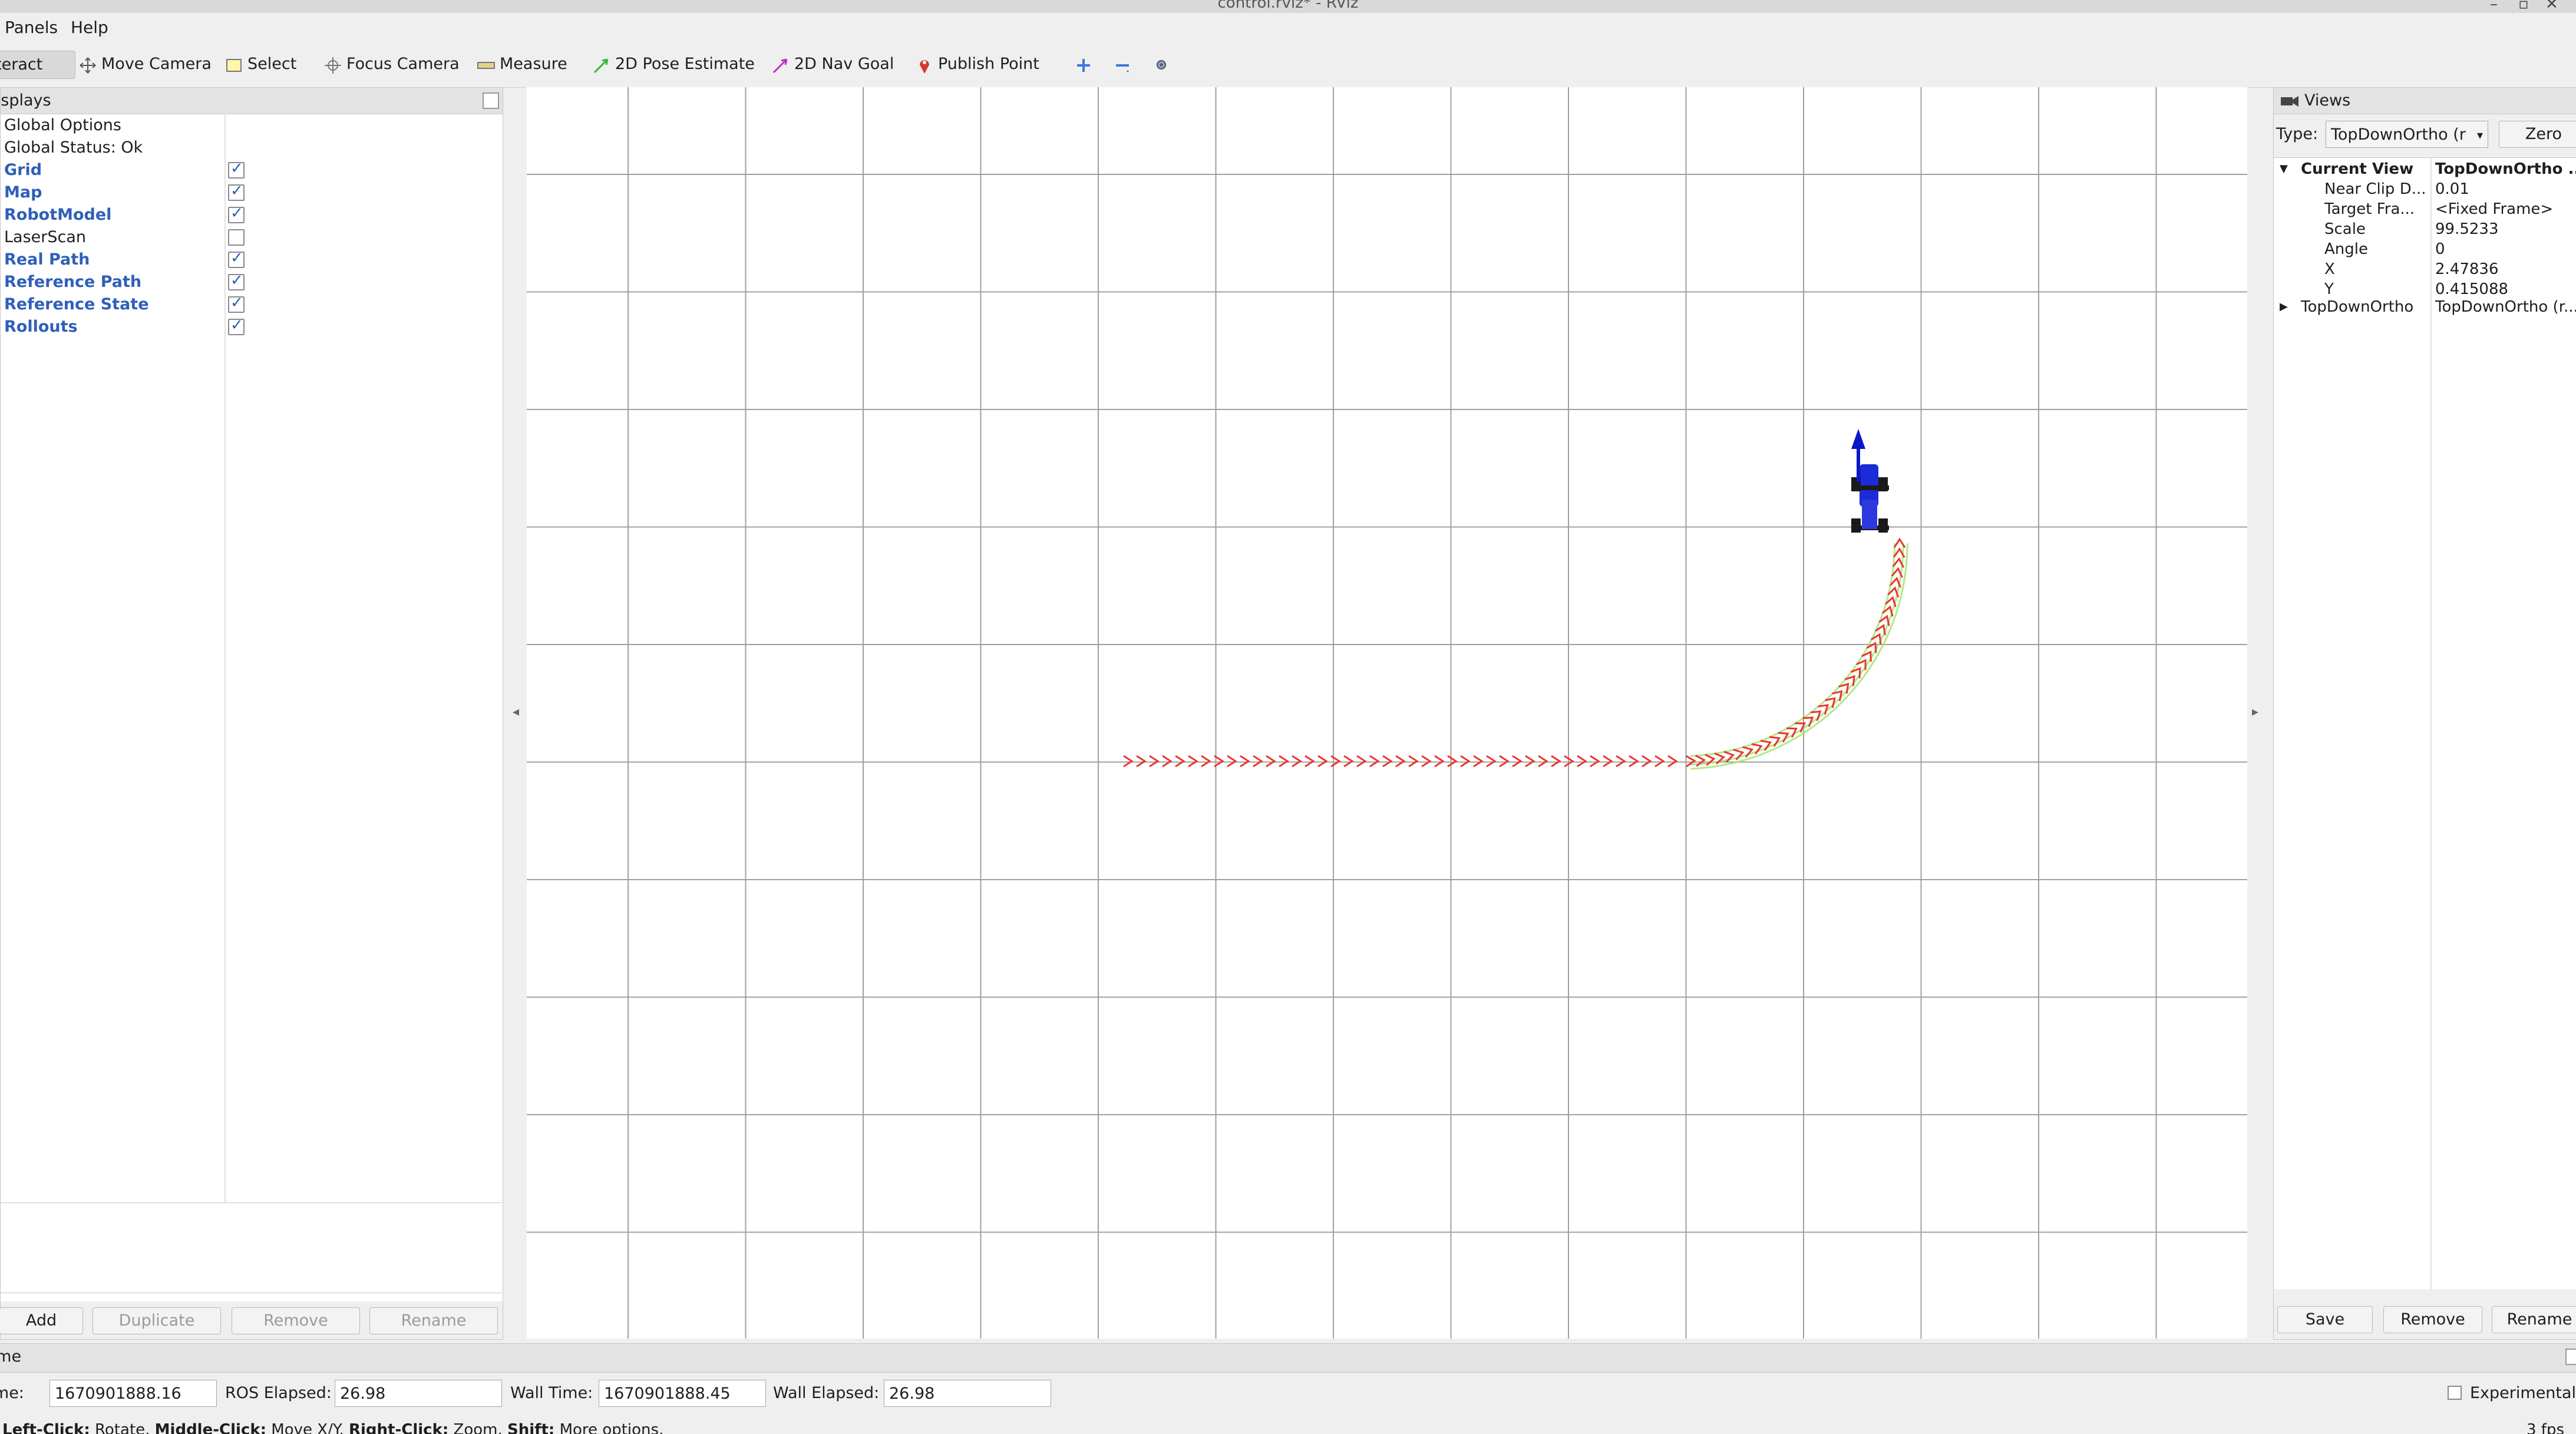 The image size is (2576, 1434). I want to click on display-checkbox-reference-path, so click(236, 281).